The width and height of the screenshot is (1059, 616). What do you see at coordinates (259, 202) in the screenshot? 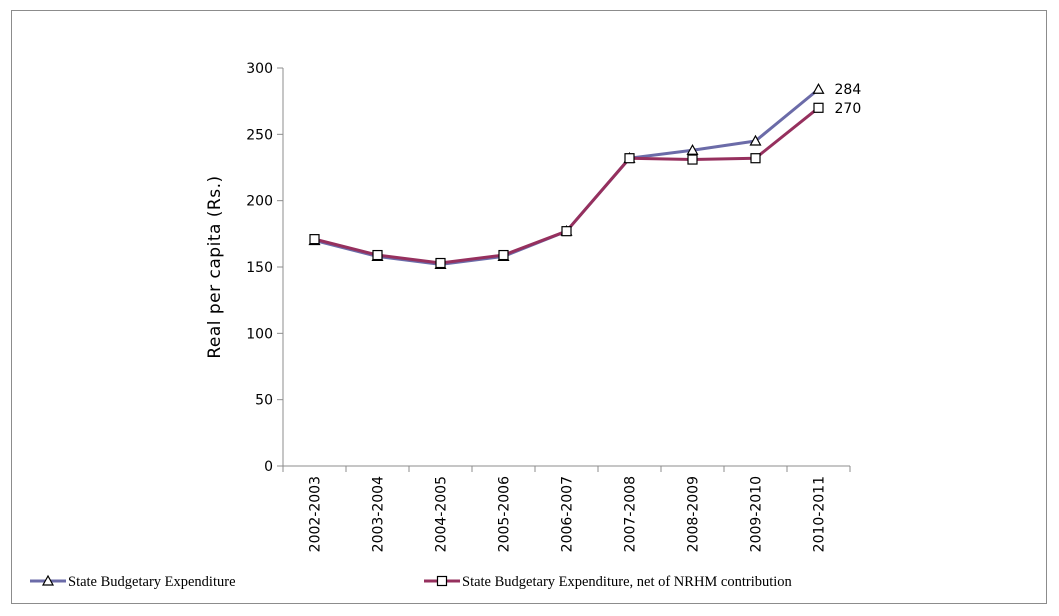
I see `y-tick-label: 200` at bounding box center [259, 202].